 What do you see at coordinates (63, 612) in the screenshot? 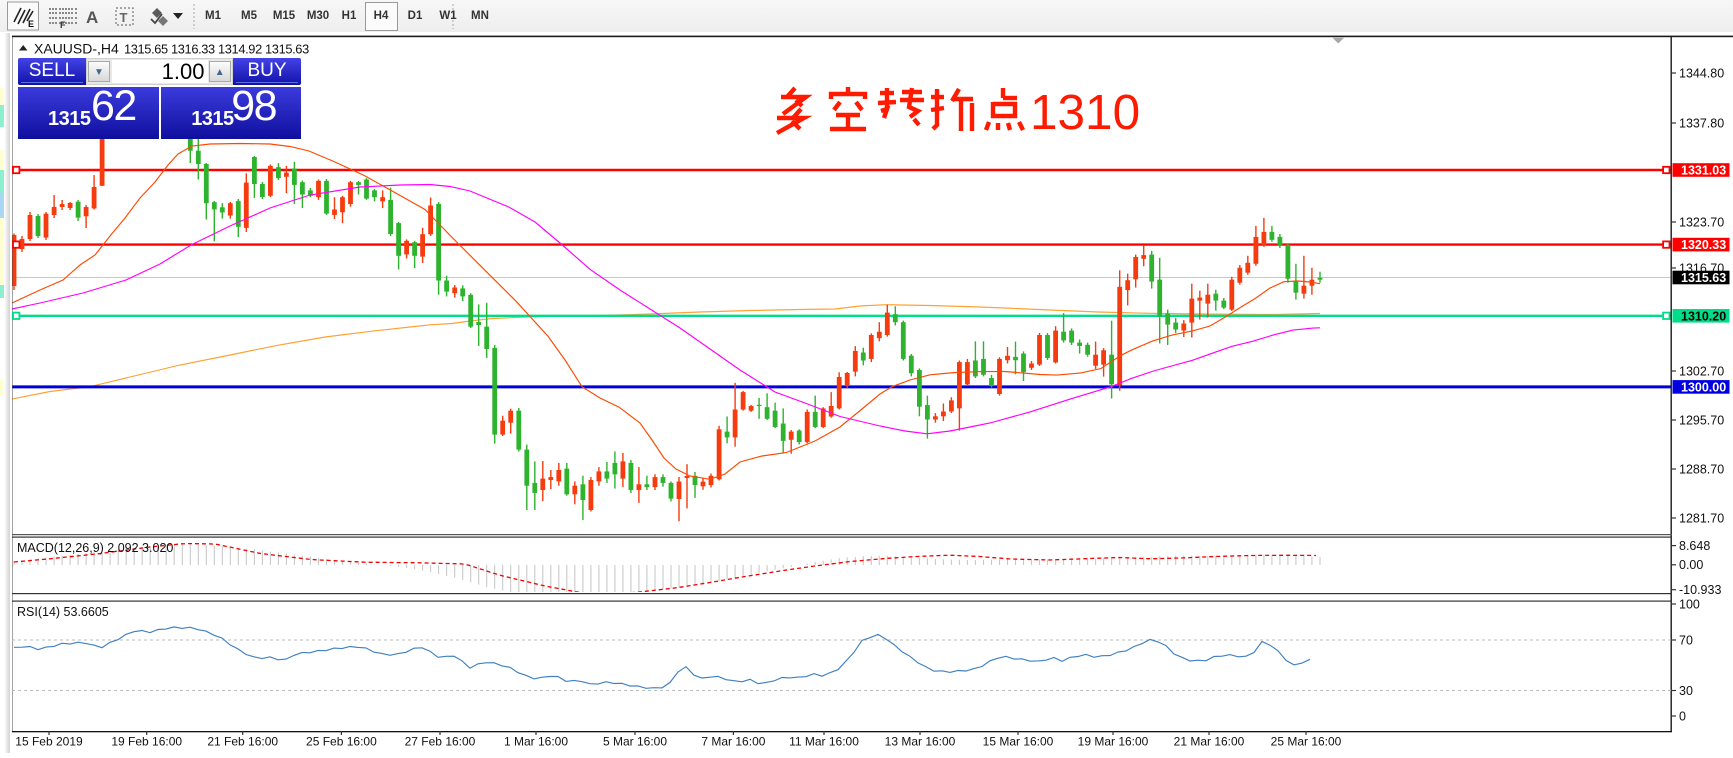
I see `svg-text: RSI(14) 53.6605` at bounding box center [63, 612].